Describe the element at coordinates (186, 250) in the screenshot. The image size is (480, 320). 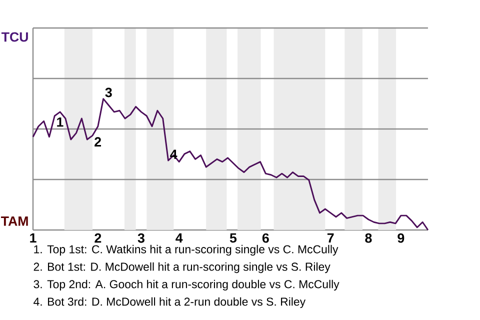
I see `text: 1. Top 1st: C. Watkins hit a run-scoring single vs C. McCully` at that location.